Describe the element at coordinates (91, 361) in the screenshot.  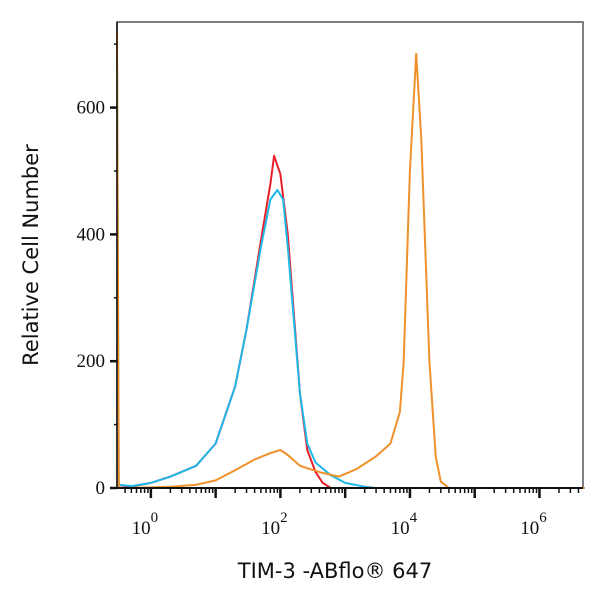
I see `y-tick-label: 200` at that location.